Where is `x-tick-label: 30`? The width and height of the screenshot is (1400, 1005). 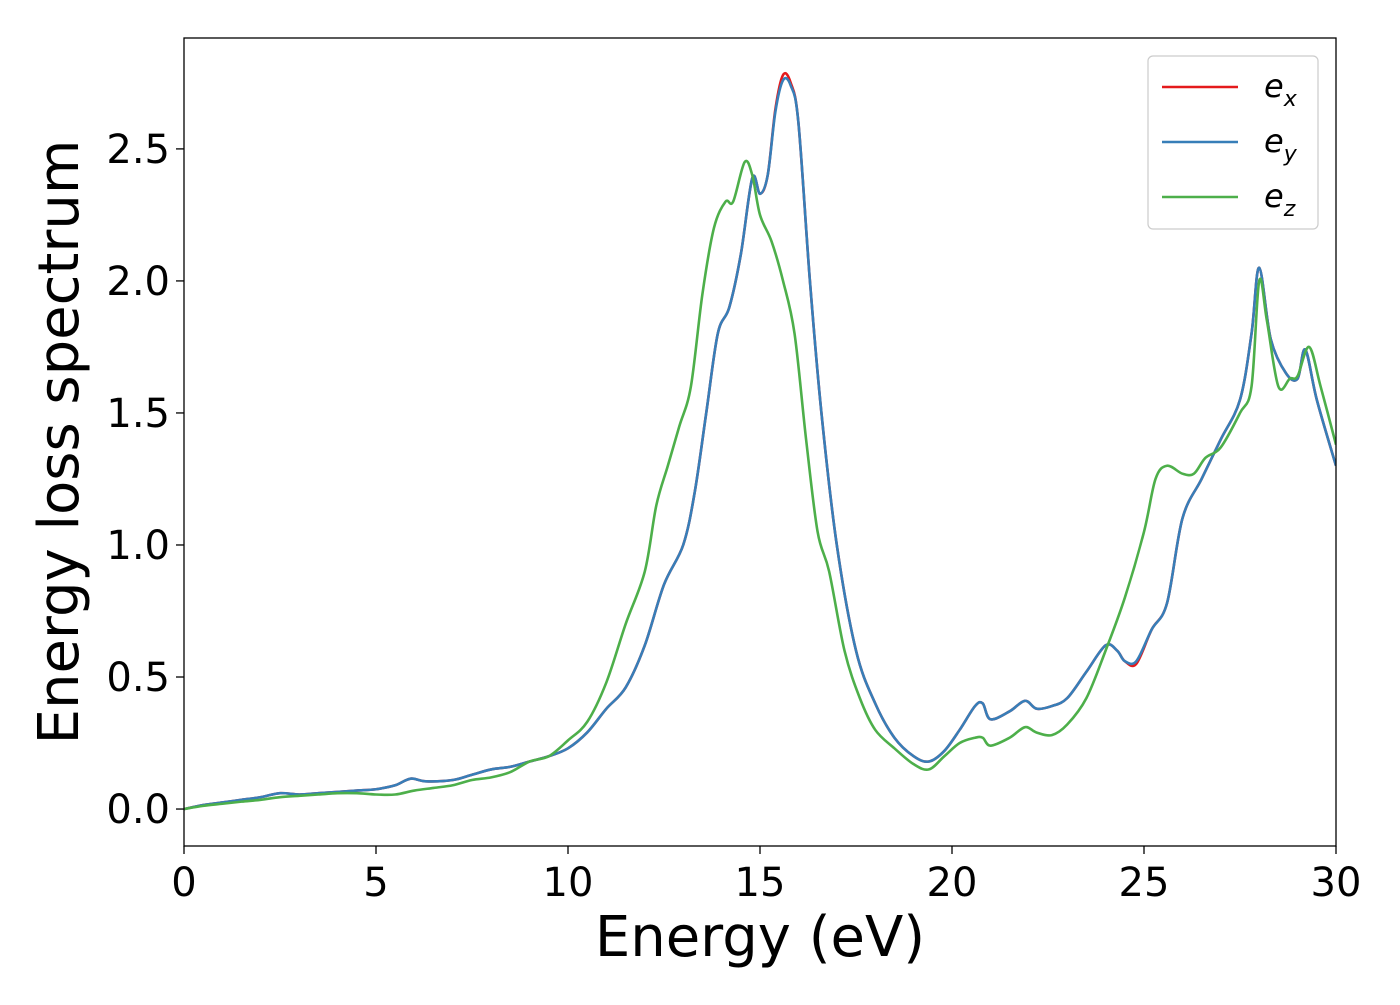
x-tick-label: 30 is located at coordinates (1336, 883).